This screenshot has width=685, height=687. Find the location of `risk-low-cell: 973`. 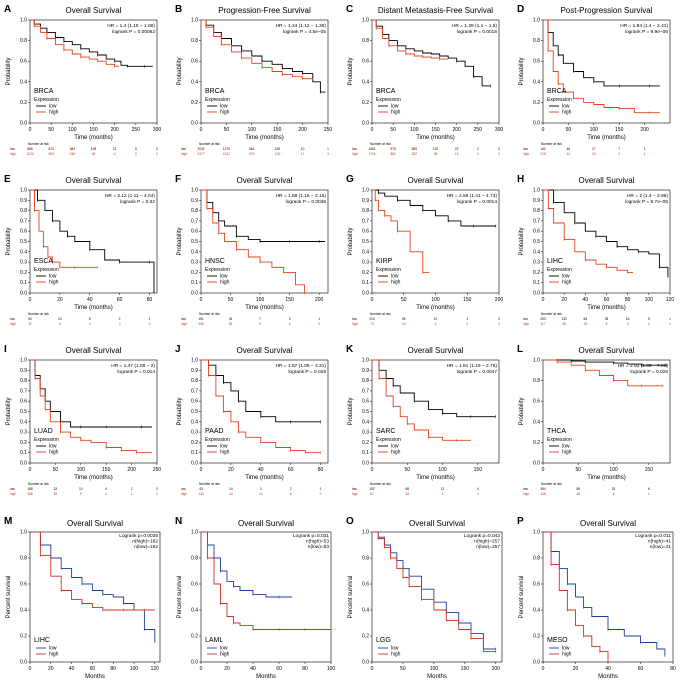

risk-low-cell: 973 is located at coordinates (394, 149).